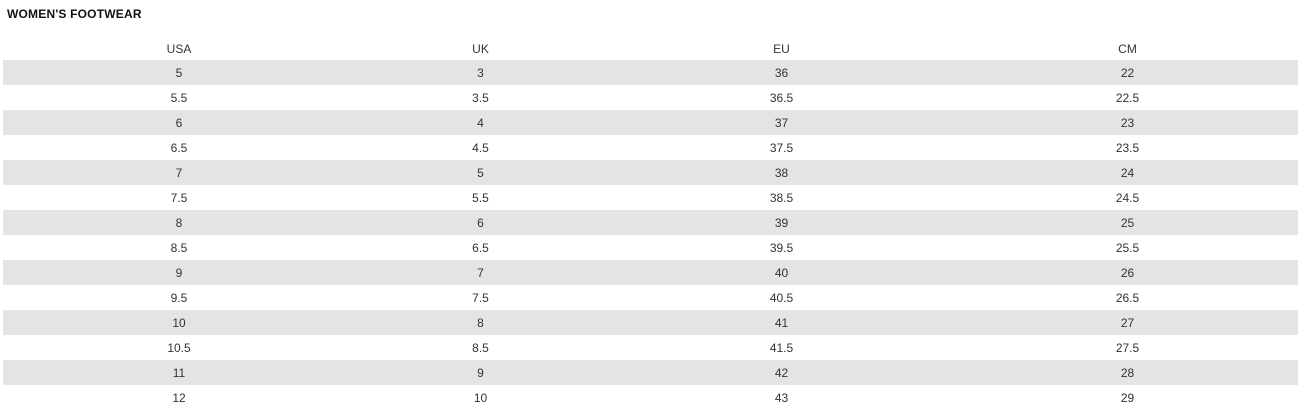 Image resolution: width=1299 pixels, height=419 pixels. I want to click on size-cell-usa: 5.5, so click(179, 97).